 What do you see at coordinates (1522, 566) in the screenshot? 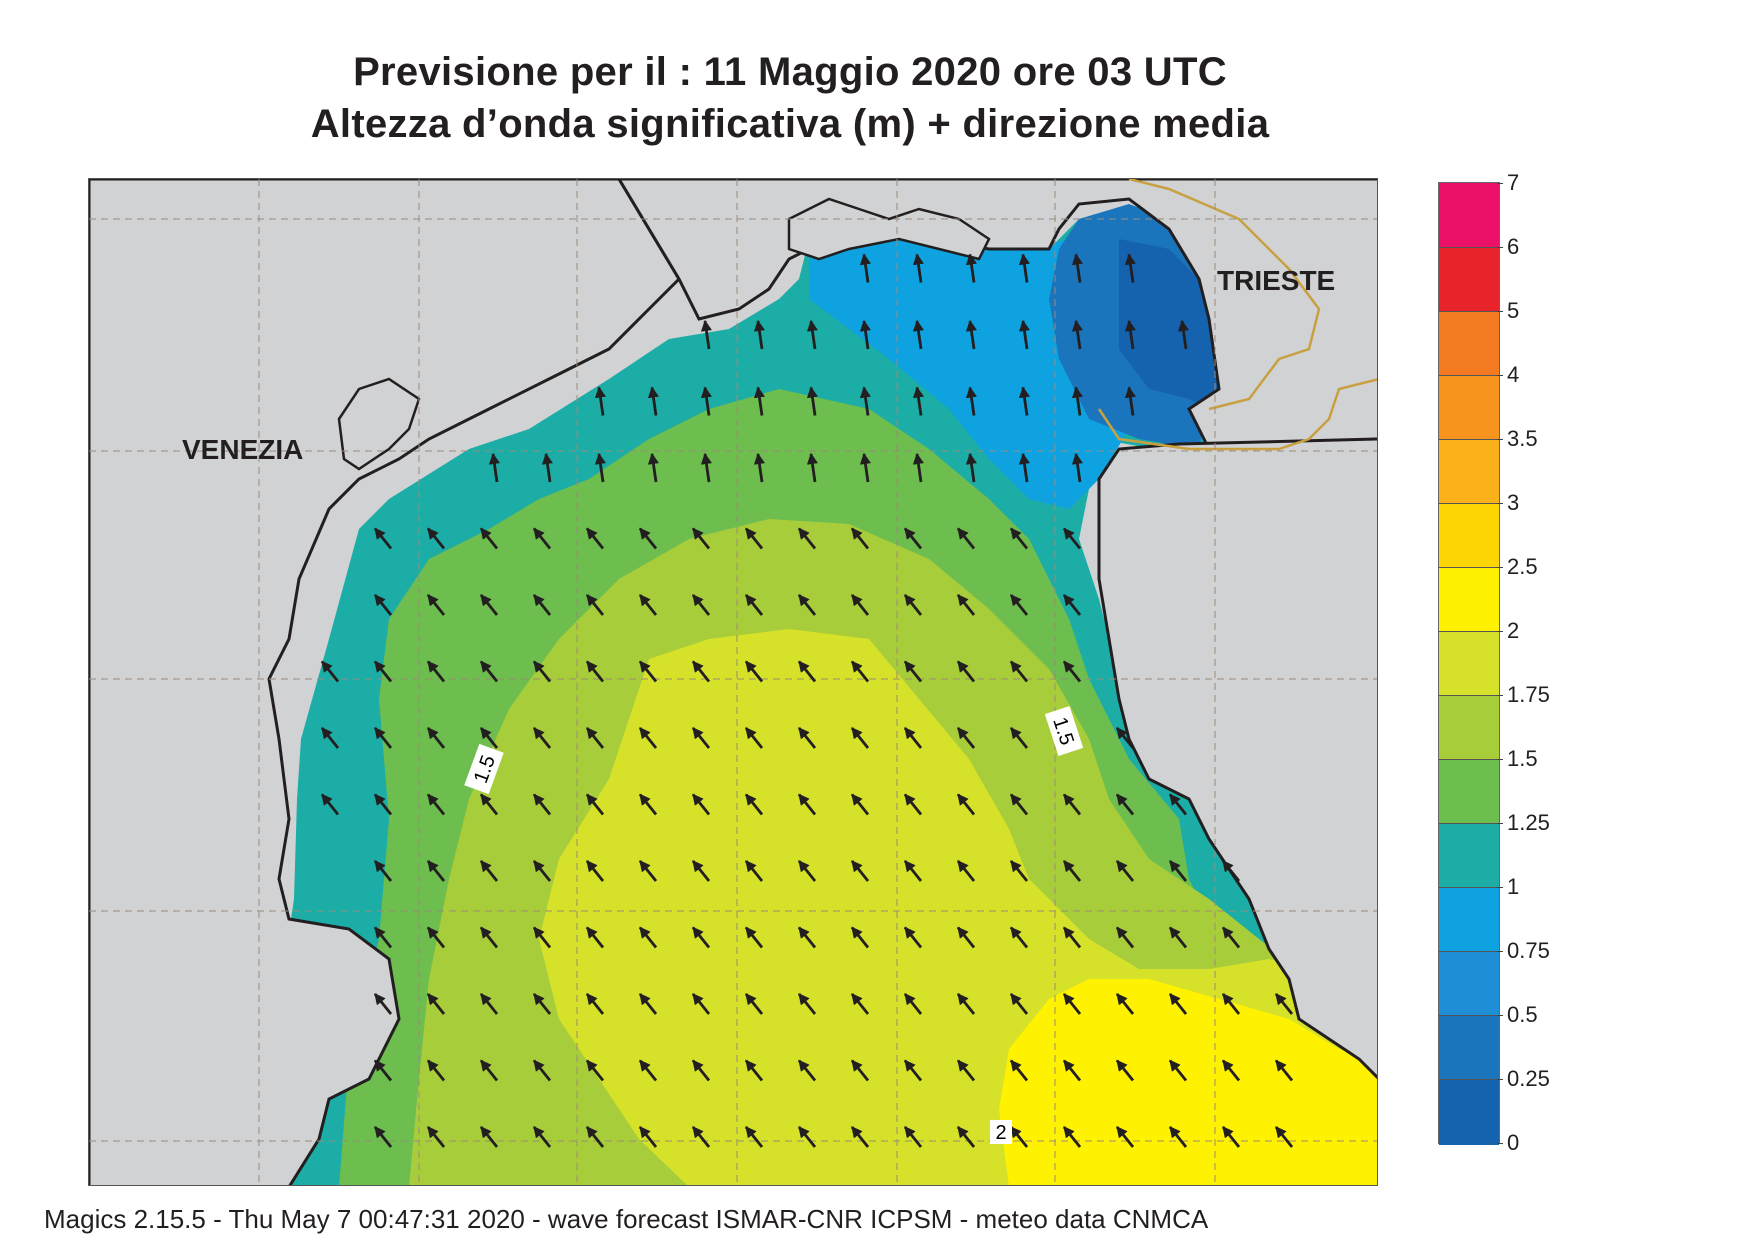
I see `legend-label: 2.5` at bounding box center [1522, 566].